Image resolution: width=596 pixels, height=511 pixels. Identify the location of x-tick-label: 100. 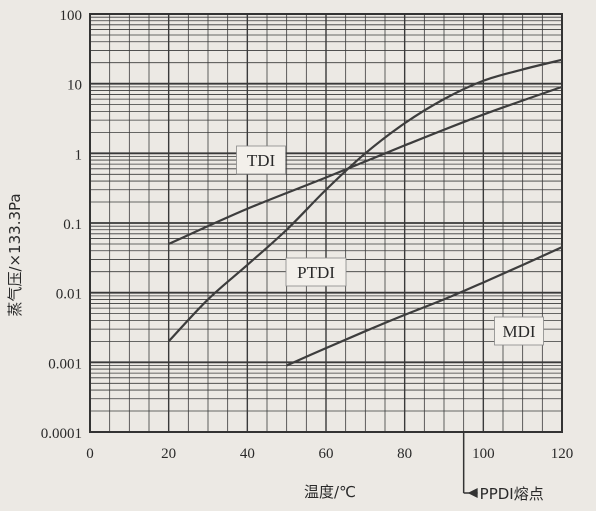
(483, 454).